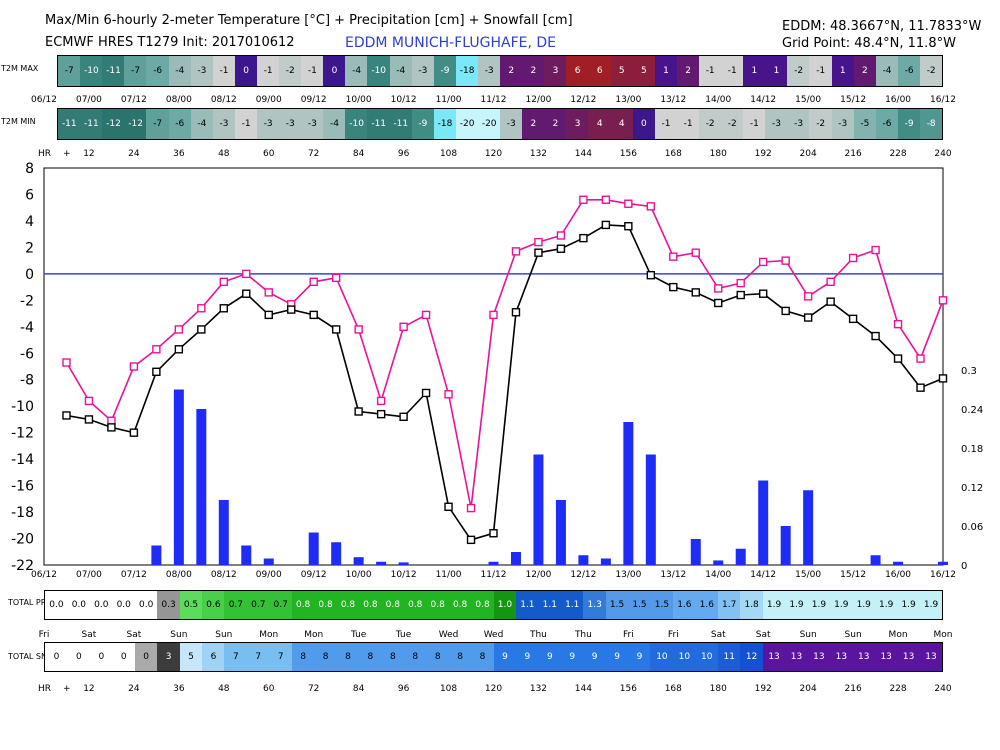 This screenshot has height=750, width=1000. I want to click on day-tick-label: Mon, so click(314, 635).